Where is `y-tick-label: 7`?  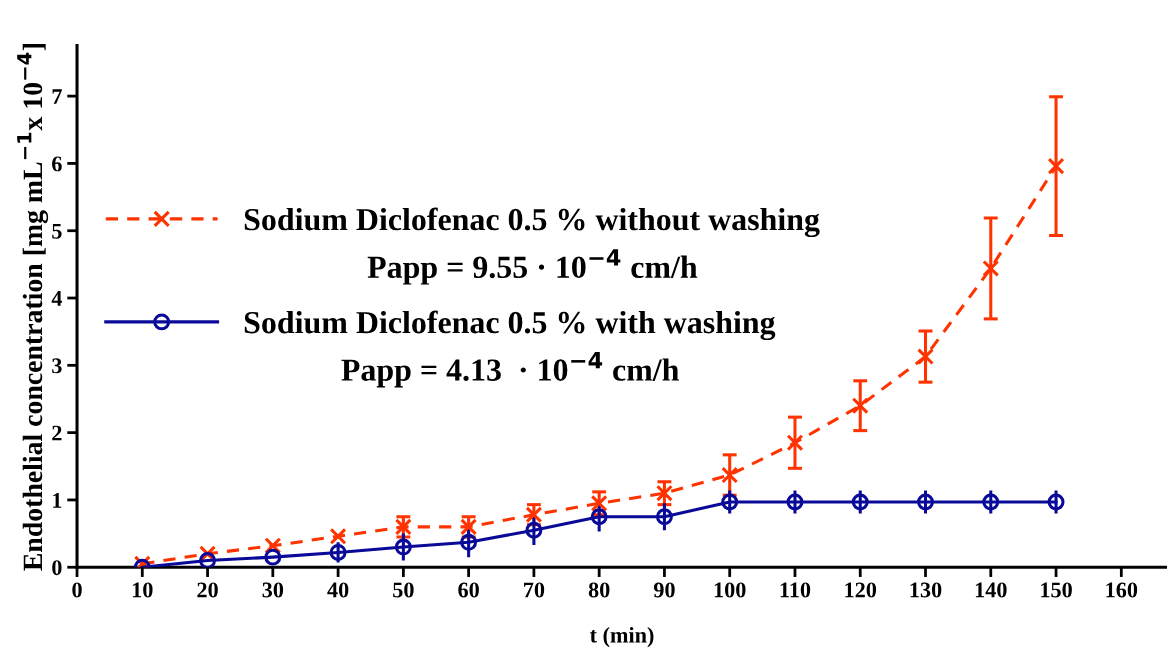
y-tick-label: 7 is located at coordinates (57, 96).